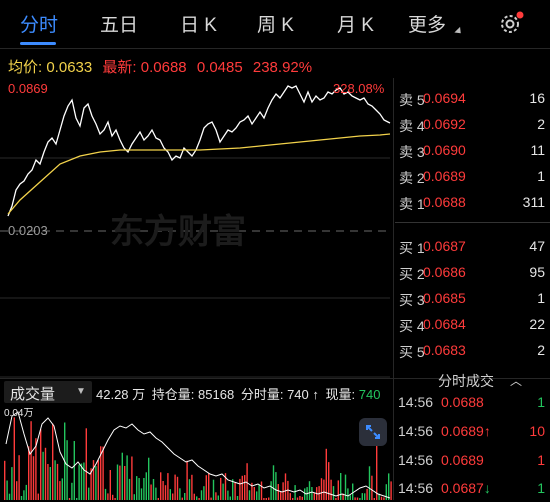 Image resolution: width=550 pixels, height=502 pixels. What do you see at coordinates (340, 394) in the screenshot?
I see `current-volume-label: 现量:` at bounding box center [340, 394].